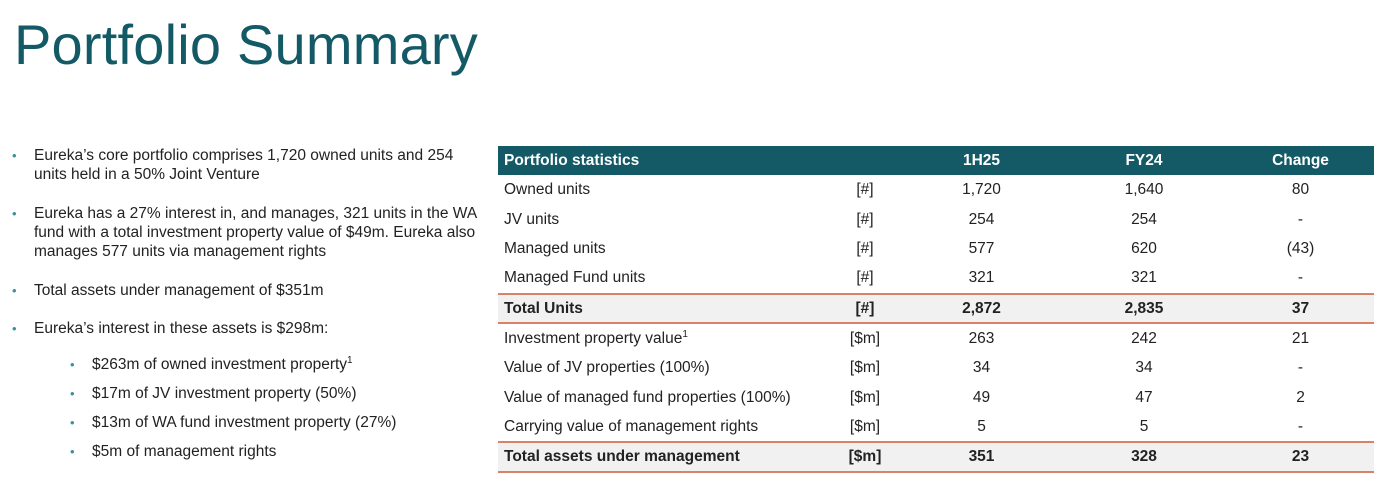 Image resolution: width=1375 pixels, height=484 pixels. I want to click on sub-bullet-item: • $17m of JV investment property (50%), so click(247, 393).